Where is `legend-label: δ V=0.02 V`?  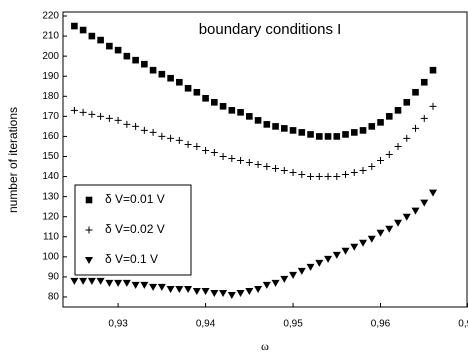 legend-label: δ V=0.02 V is located at coordinates (135, 229).